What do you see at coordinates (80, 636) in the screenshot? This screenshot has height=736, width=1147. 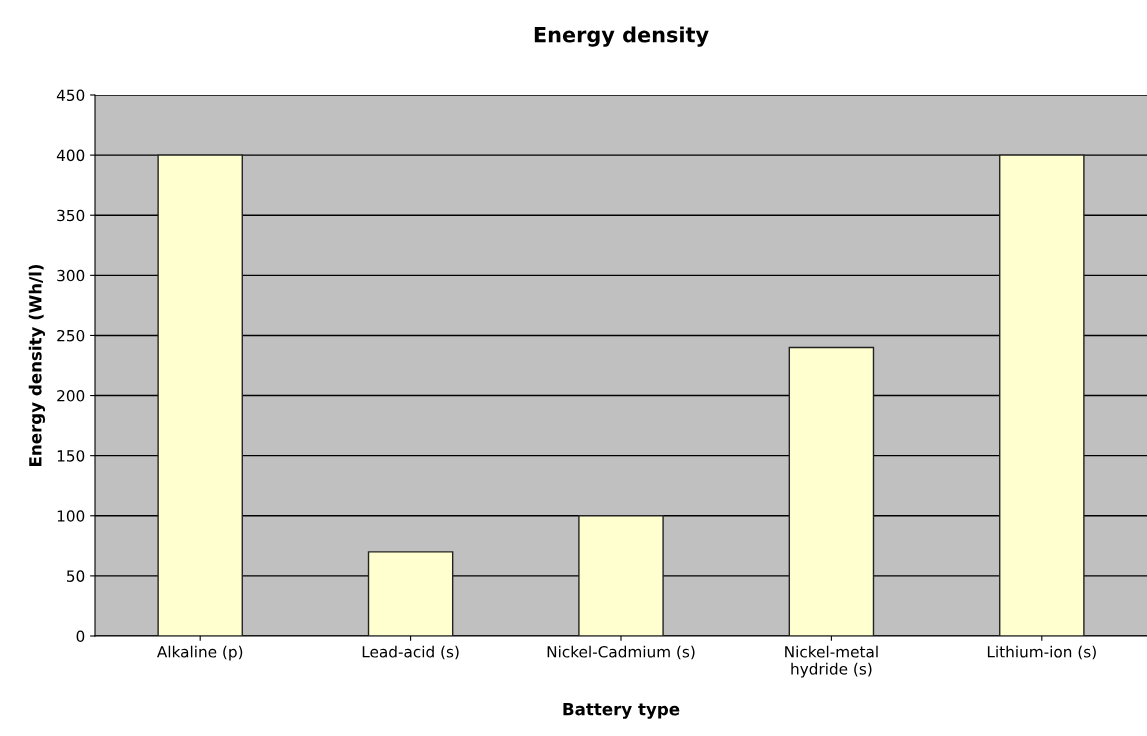 I see `y-tick-label: 0` at bounding box center [80, 636].